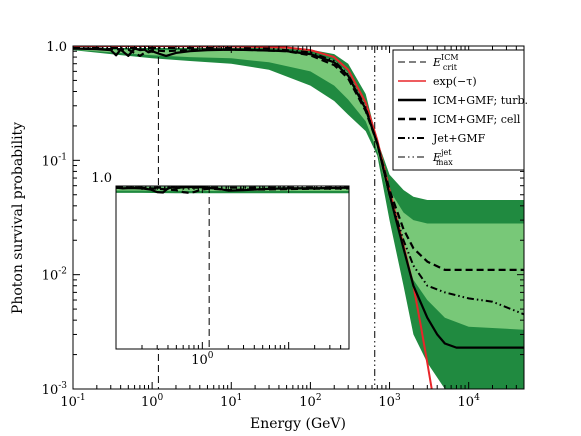 The width and height of the screenshot is (581, 436). What do you see at coordinates (310, 401) in the screenshot?
I see `x-tick-label: 10²` at bounding box center [310, 401].